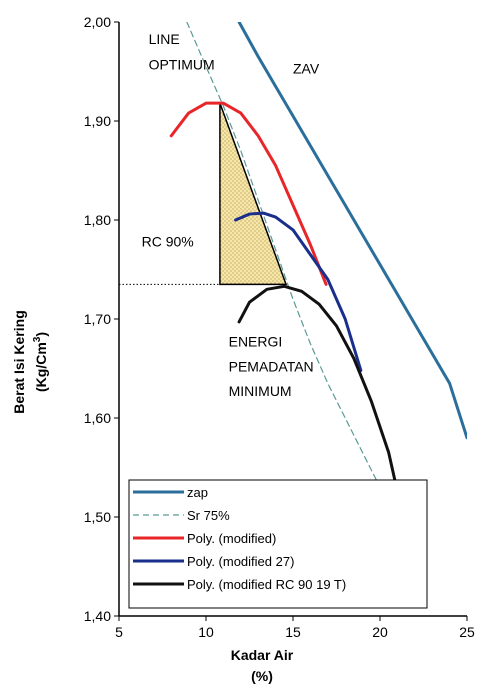 Image resolution: width=478 pixels, height=688 pixels. I want to click on annotation-label: PEMADATAN, so click(271, 366).